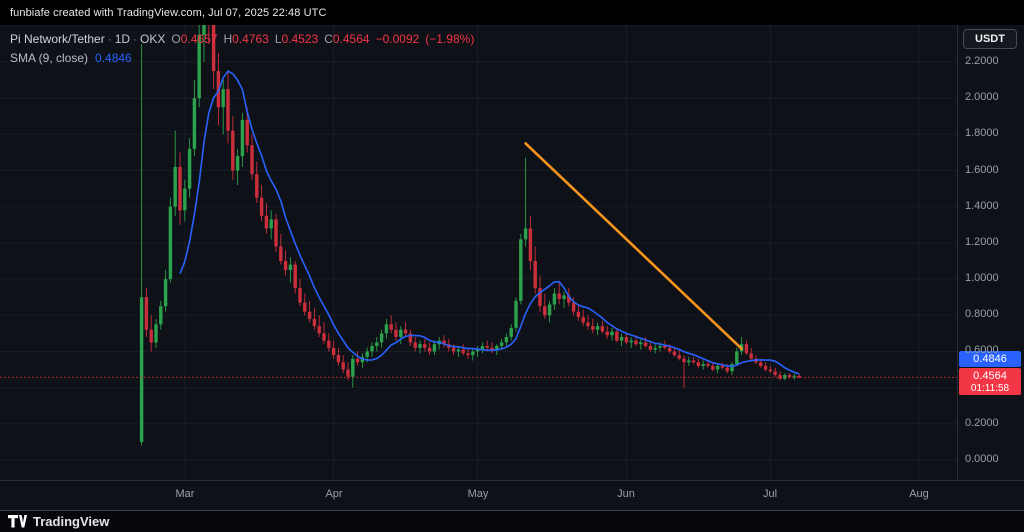  What do you see at coordinates (450, 39) in the screenshot?
I see `change-percent: (−1.98%)` at bounding box center [450, 39].